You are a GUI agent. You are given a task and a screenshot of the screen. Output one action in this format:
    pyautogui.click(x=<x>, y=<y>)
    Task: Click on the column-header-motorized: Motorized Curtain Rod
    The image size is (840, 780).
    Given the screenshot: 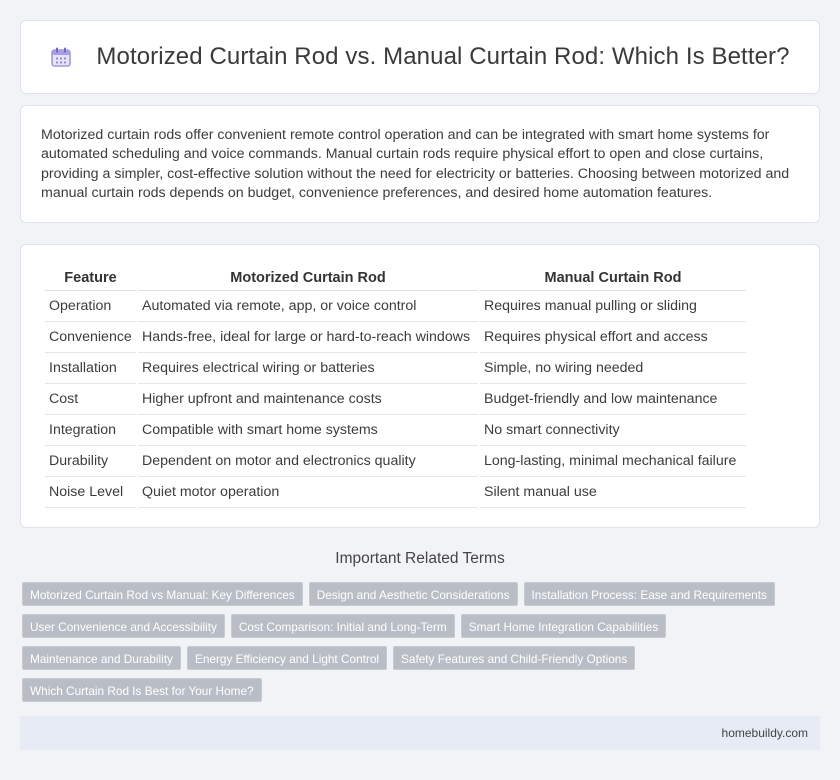 What is the action you would take?
    pyautogui.click(x=308, y=279)
    